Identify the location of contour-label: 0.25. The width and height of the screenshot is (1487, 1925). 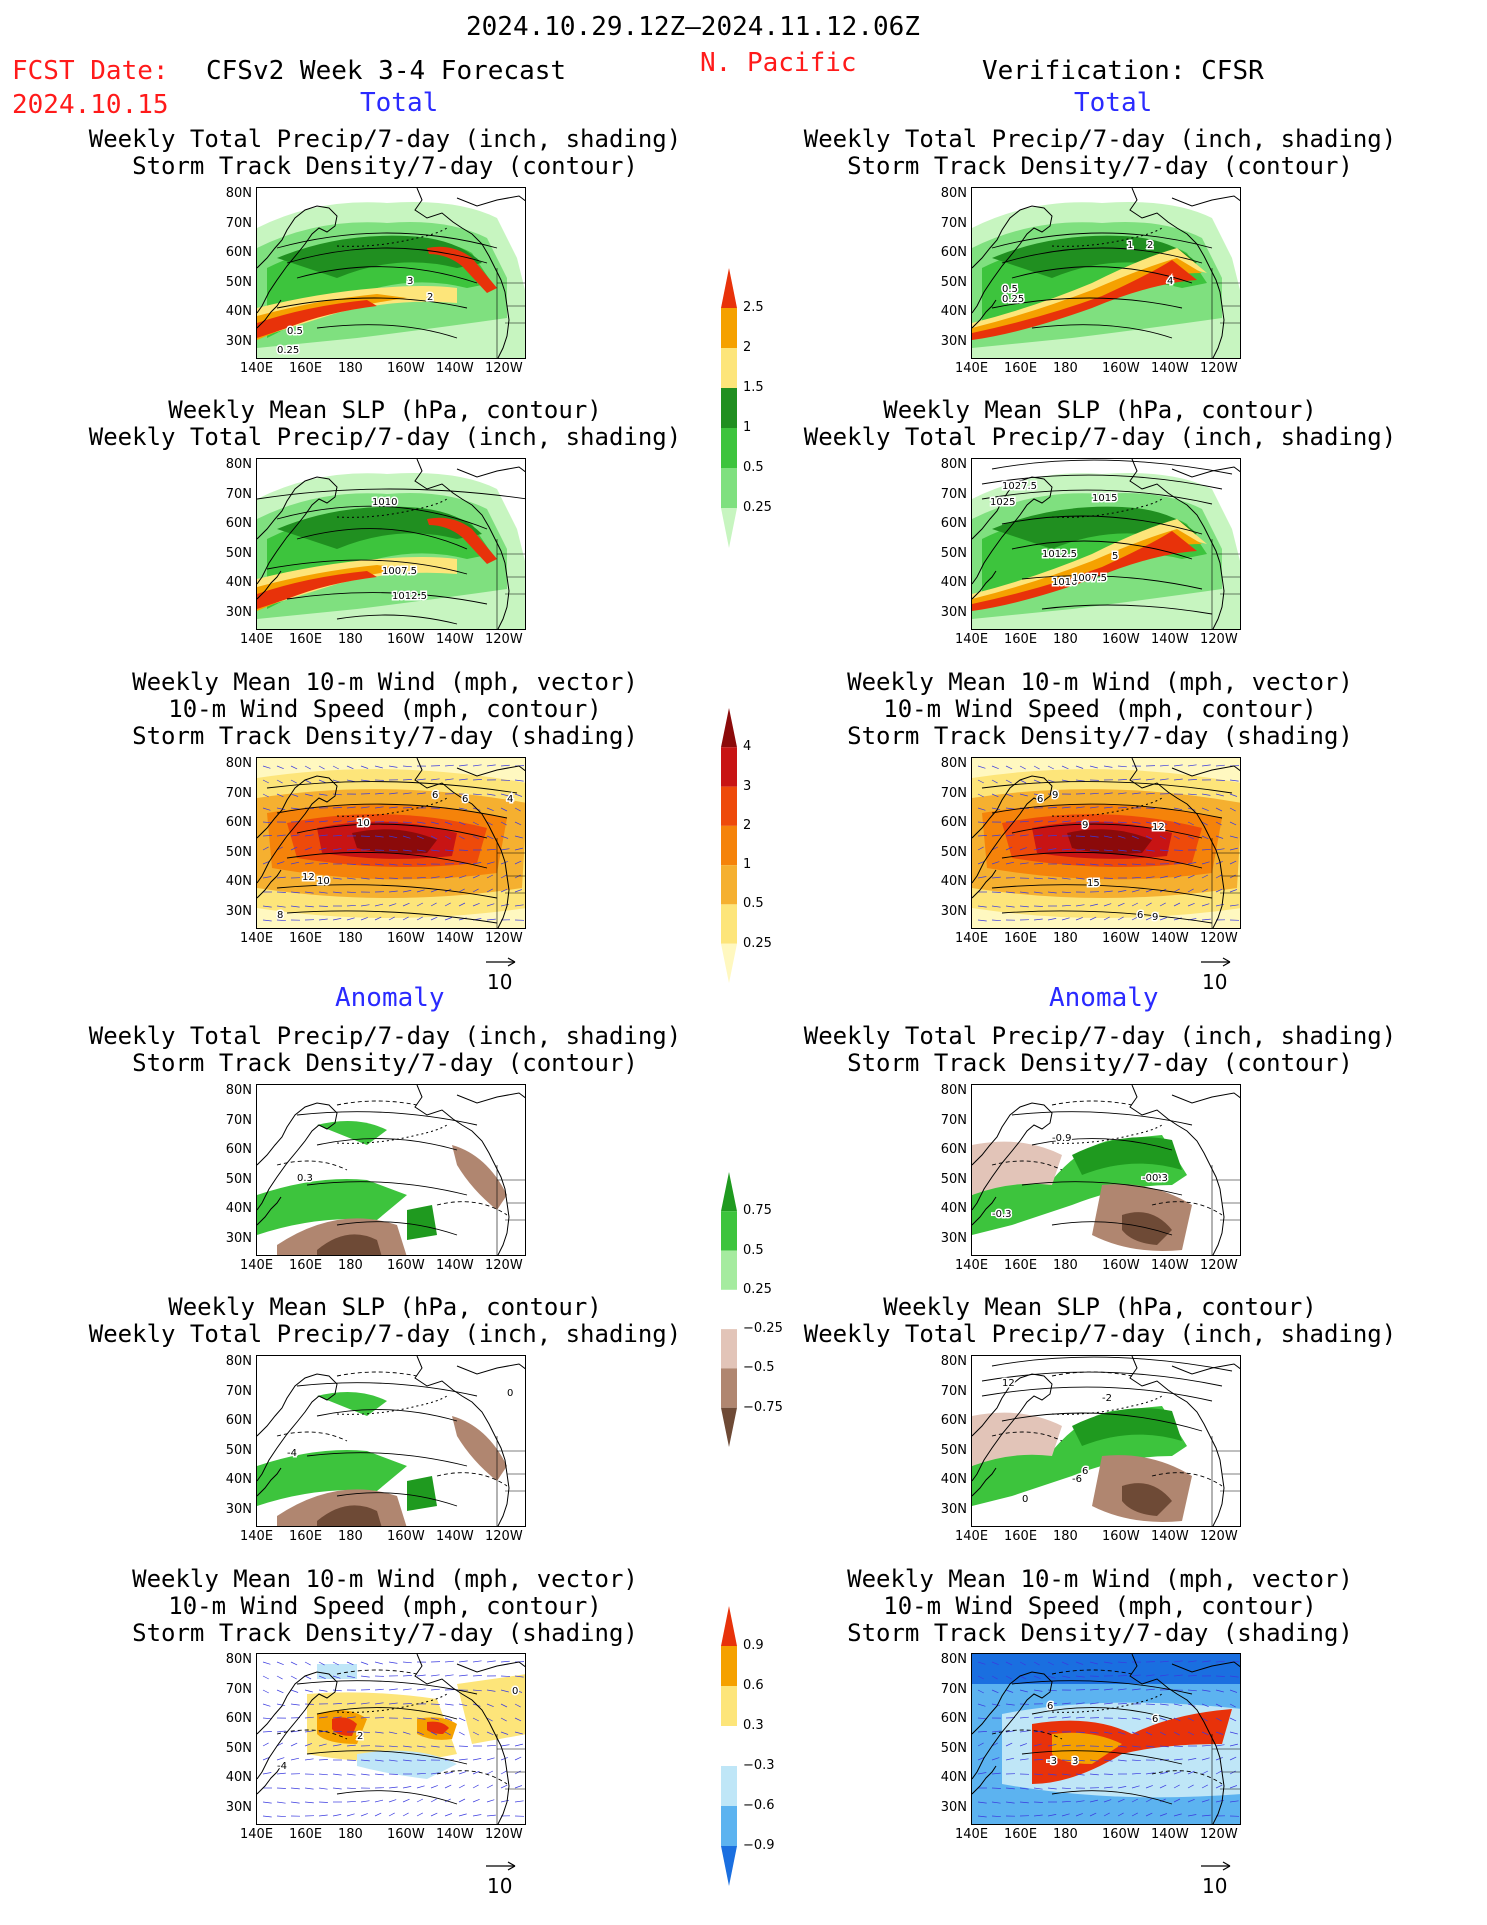
(288, 350).